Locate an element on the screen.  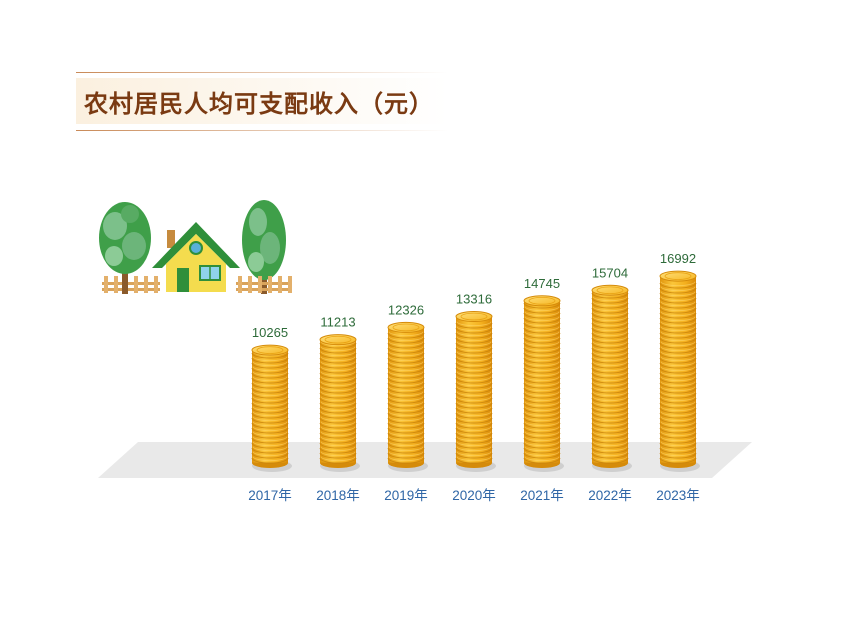
x-tick-label: 2023年 is located at coordinates (678, 495).